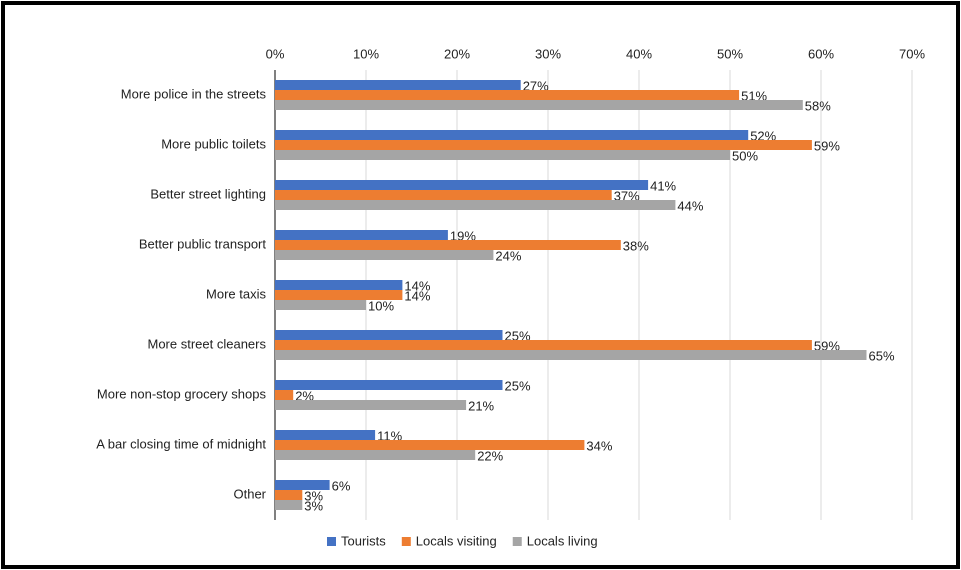 The image size is (961, 570). Describe the element at coordinates (536, 85) in the screenshot. I see `data-label: 27%` at that location.